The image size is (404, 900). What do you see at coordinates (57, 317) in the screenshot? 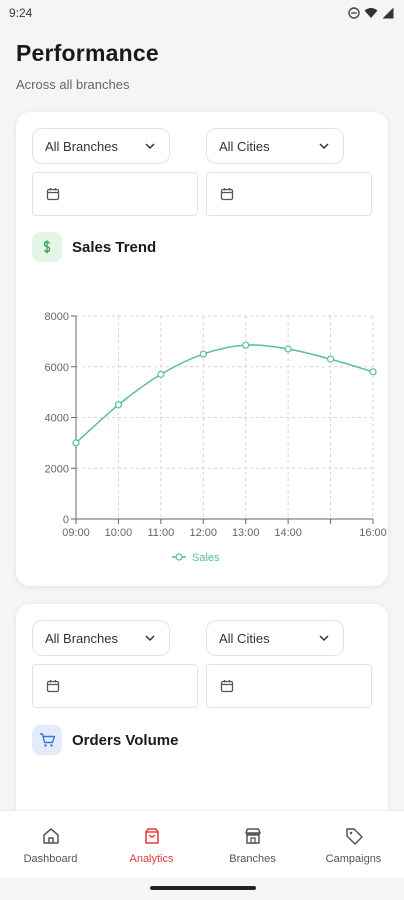
I see `y-tick-label: 8000` at bounding box center [57, 317].